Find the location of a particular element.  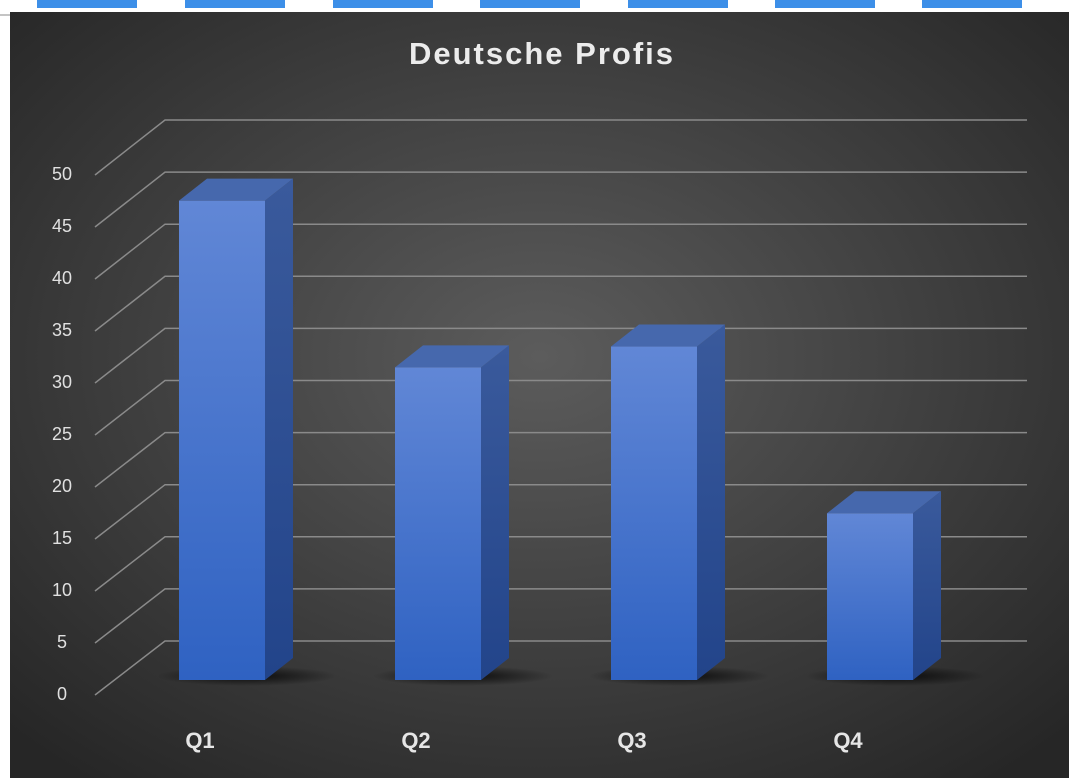

y-tick-label: 15 is located at coordinates (62, 538).